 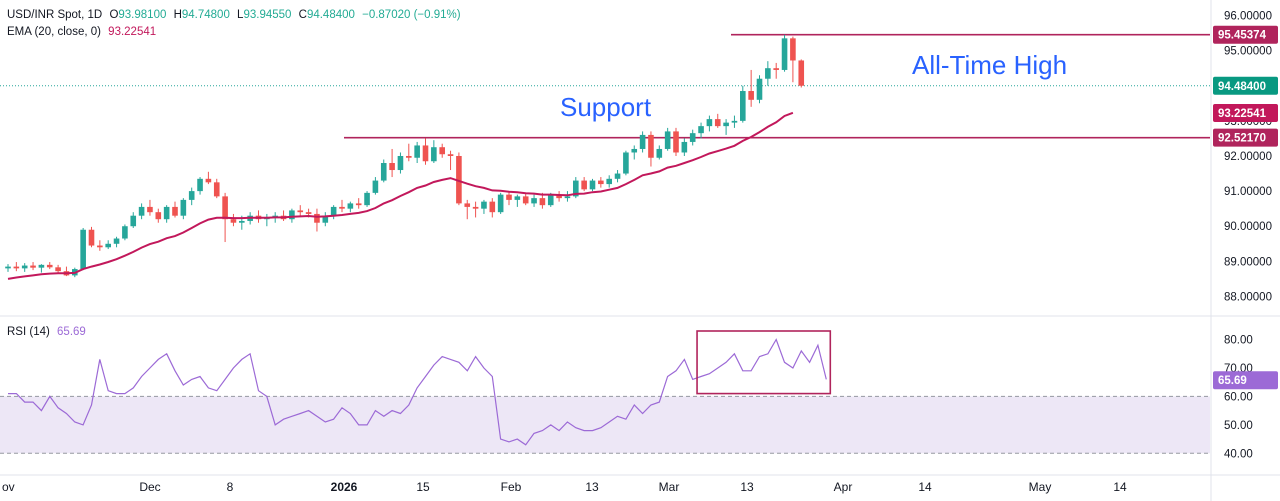 What do you see at coordinates (989, 65) in the screenshot?
I see `ath-annotation: All-Time High` at bounding box center [989, 65].